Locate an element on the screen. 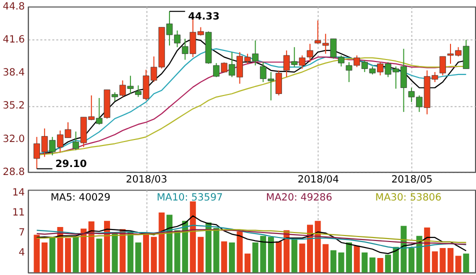 This screenshot has width=476, height=275. y-tick-label: 28.8 is located at coordinates (13, 172).